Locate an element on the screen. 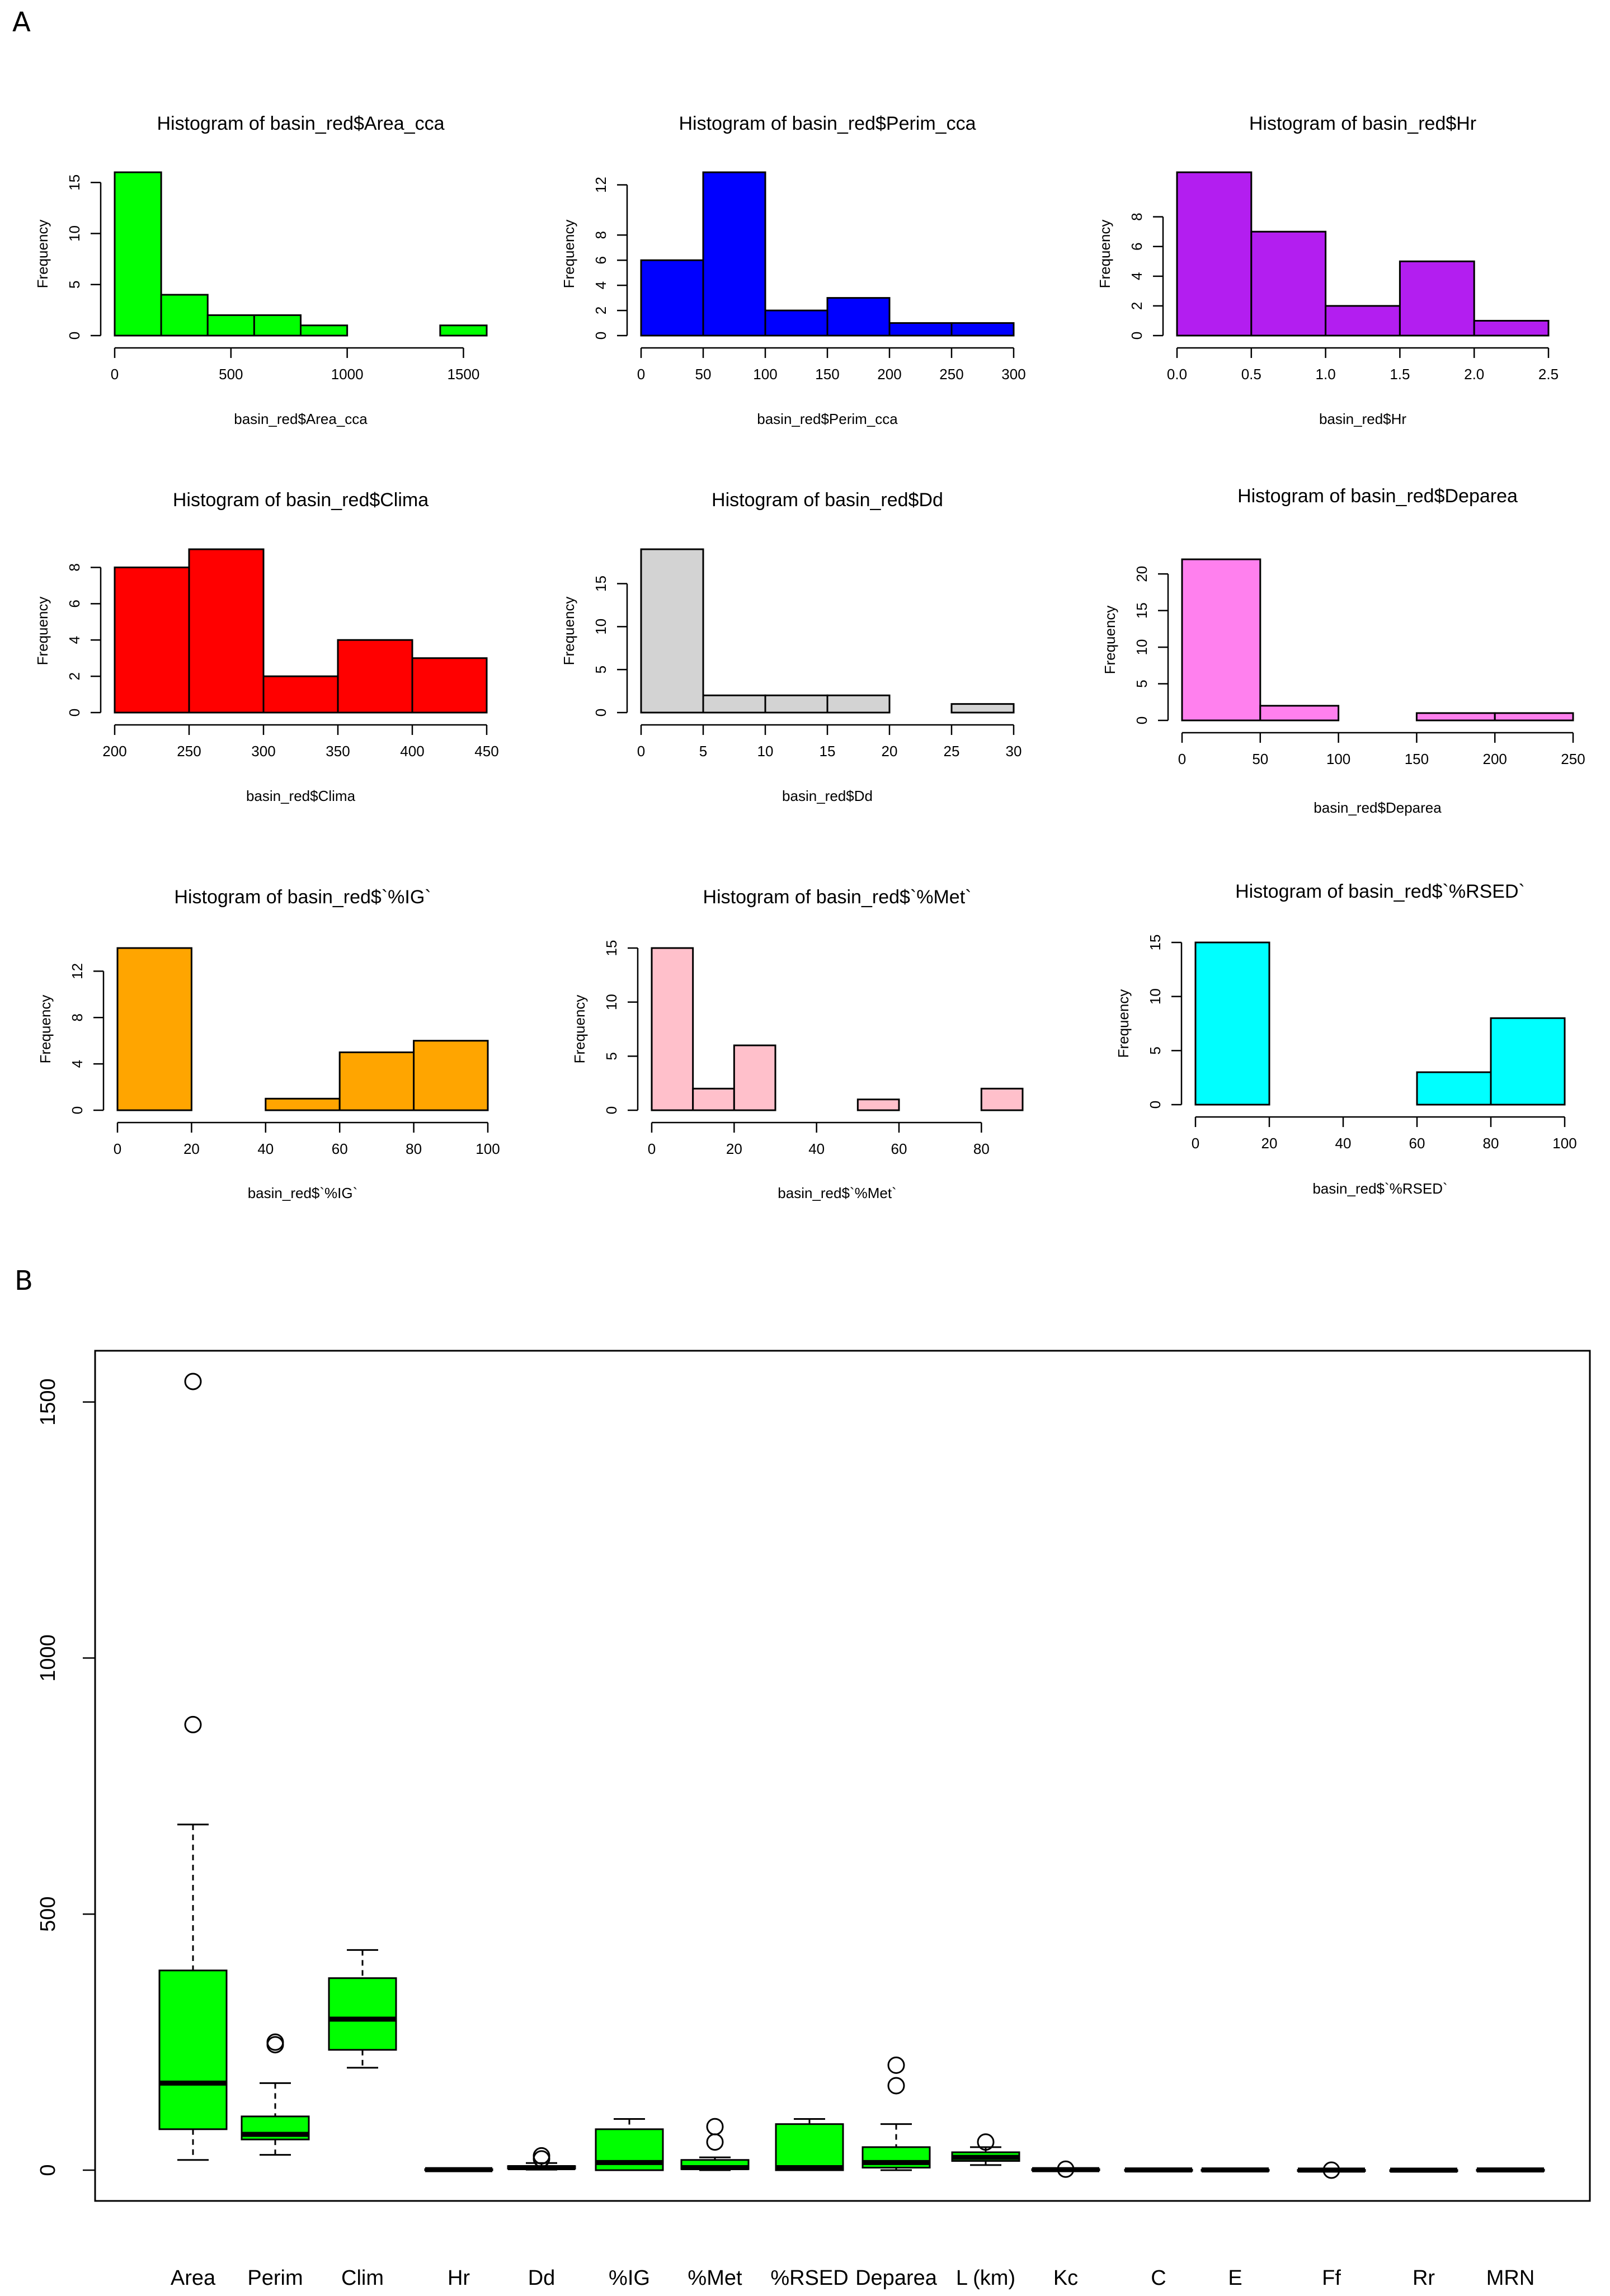 This screenshot has width=1610, height=2296. x-tick-label: 25 is located at coordinates (952, 751).